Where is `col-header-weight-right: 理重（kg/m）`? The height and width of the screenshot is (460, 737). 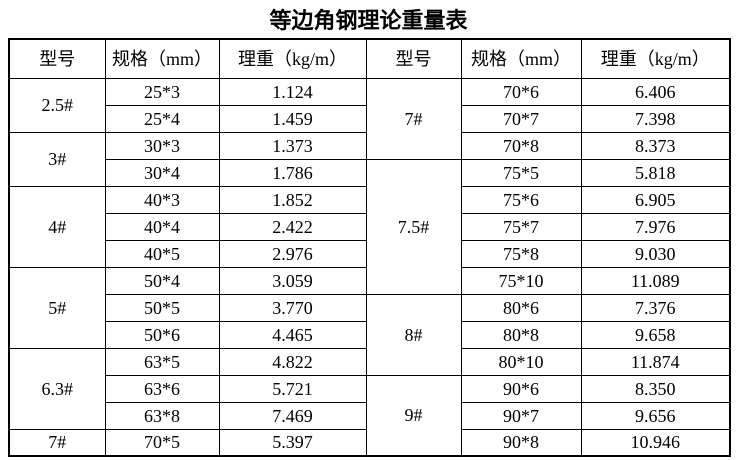
col-header-weight-right: 理重（kg/m） is located at coordinates (655, 58).